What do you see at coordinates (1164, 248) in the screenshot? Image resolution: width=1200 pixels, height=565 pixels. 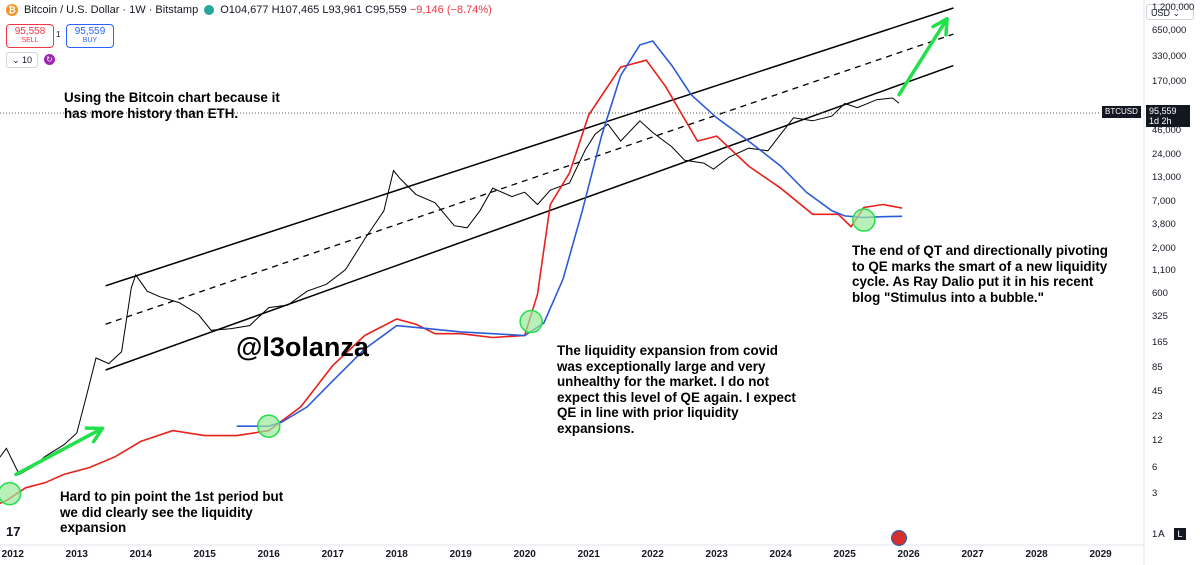 I see `y-tick-label: 2,000` at bounding box center [1164, 248].